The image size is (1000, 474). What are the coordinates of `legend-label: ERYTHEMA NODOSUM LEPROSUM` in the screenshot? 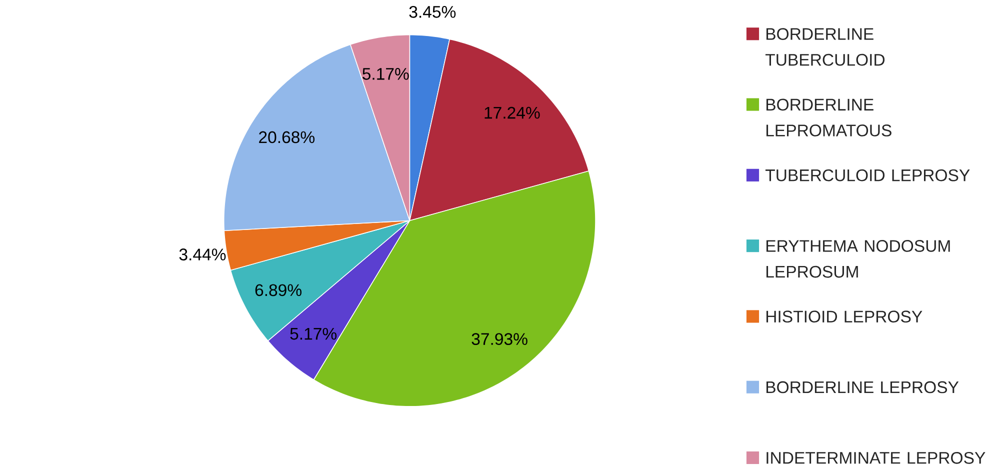 It's located at (858, 259).